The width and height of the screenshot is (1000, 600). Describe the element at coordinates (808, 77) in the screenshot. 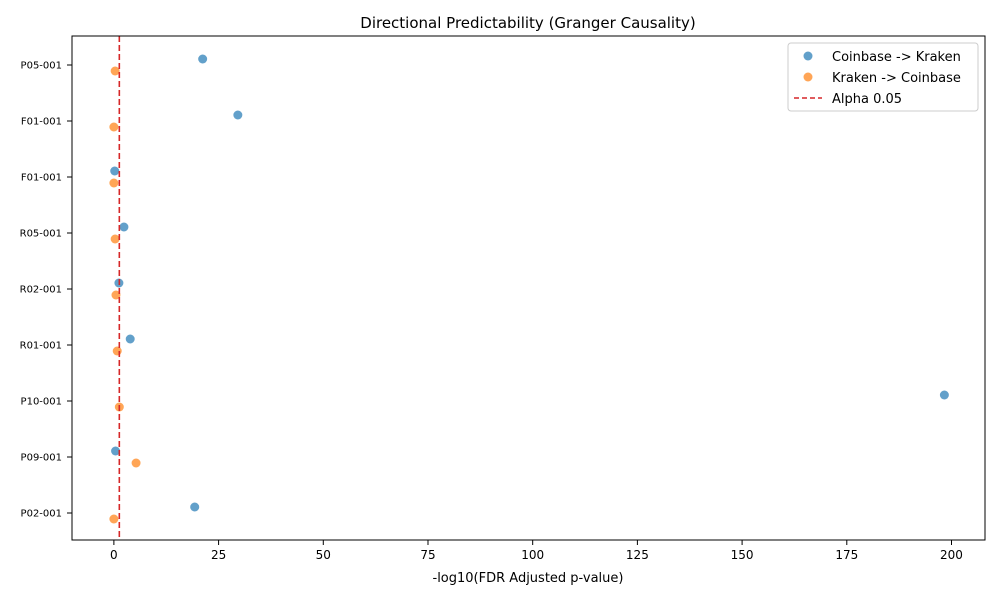

I see `legend-marker-kraken-coinbase` at that location.